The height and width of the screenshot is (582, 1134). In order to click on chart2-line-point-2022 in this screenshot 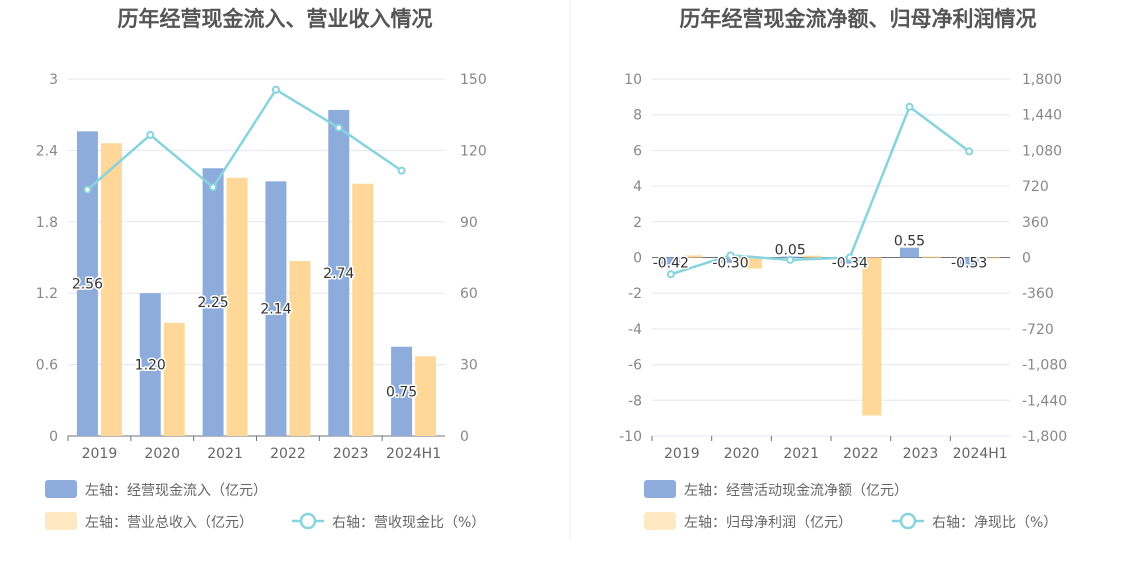, I will do `click(849, 257)`.